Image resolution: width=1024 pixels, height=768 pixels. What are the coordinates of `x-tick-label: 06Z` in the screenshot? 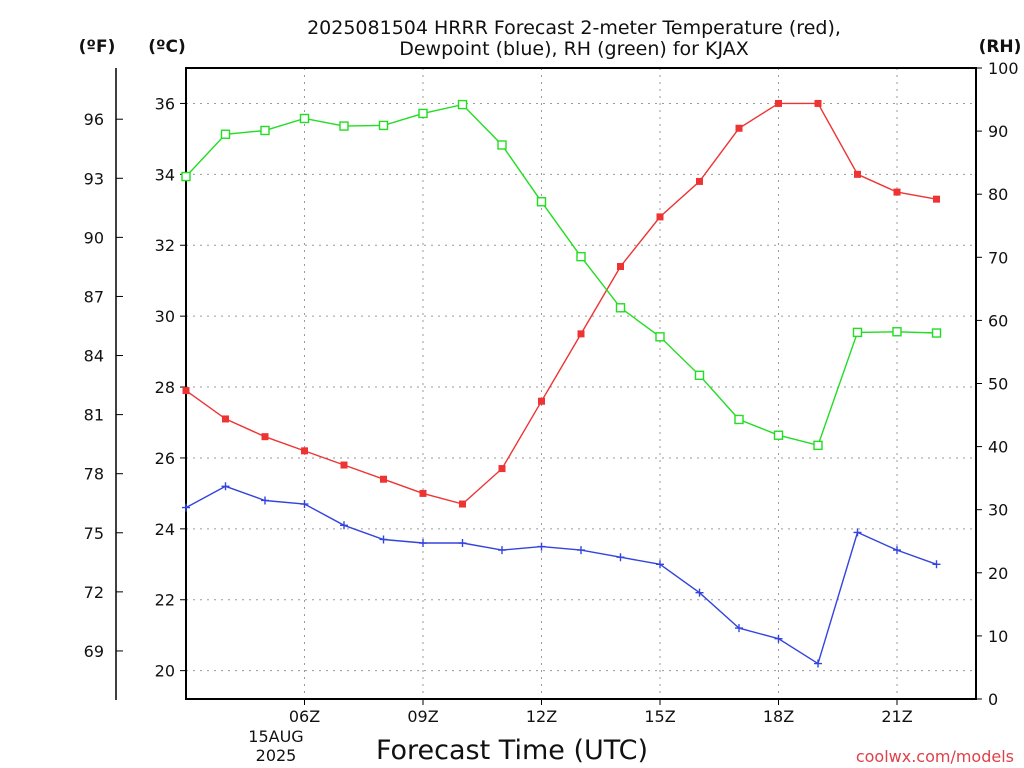 It's located at (304, 716).